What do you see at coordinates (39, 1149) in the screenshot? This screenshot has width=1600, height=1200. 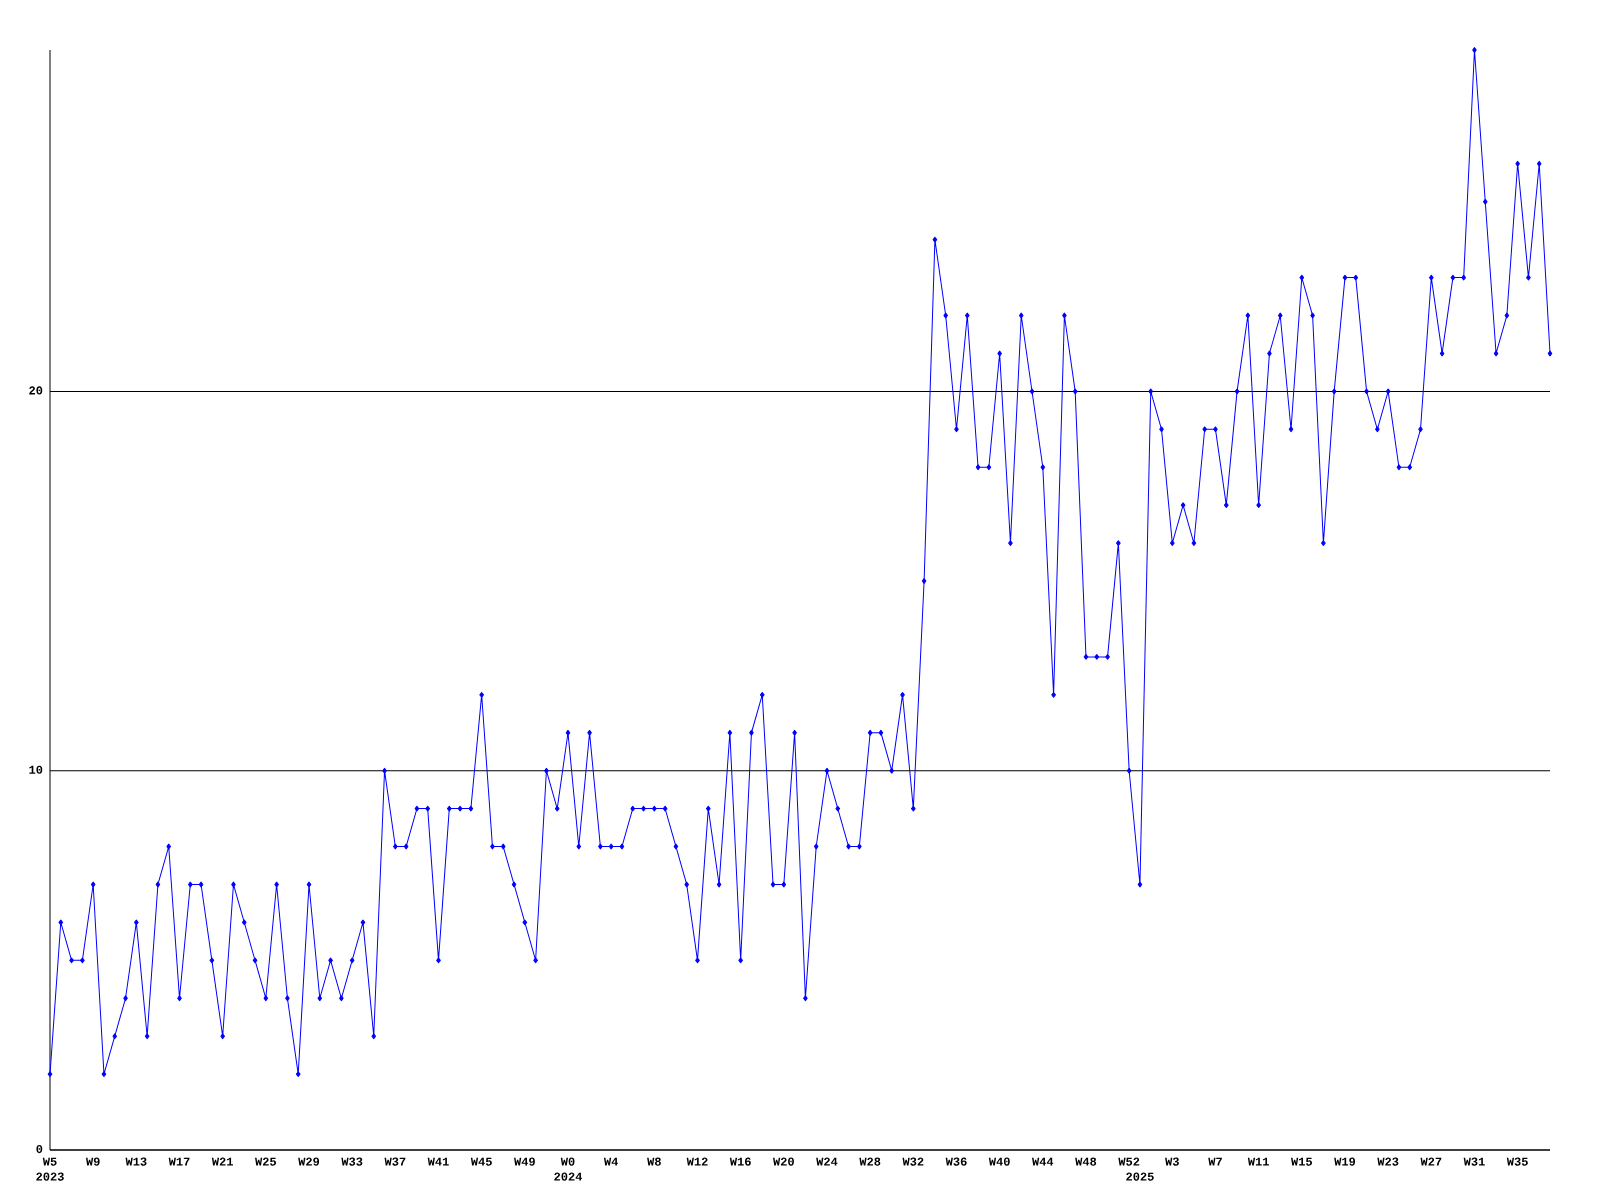 I see `y-tick-label: 0` at bounding box center [39, 1149].